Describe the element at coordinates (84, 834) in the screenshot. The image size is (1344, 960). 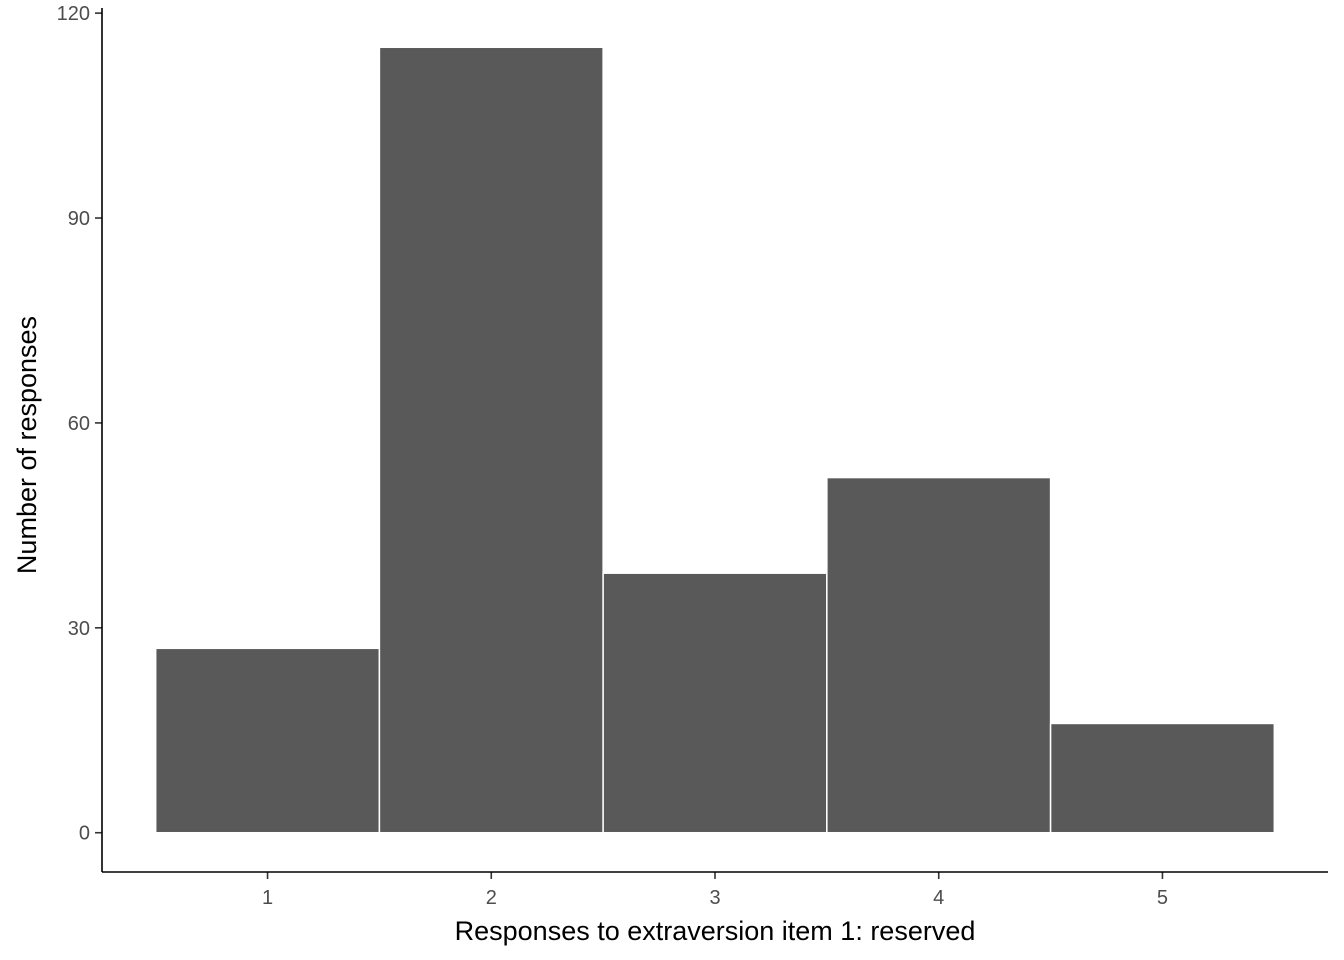
I see `y-tick-label-0: 0` at that location.